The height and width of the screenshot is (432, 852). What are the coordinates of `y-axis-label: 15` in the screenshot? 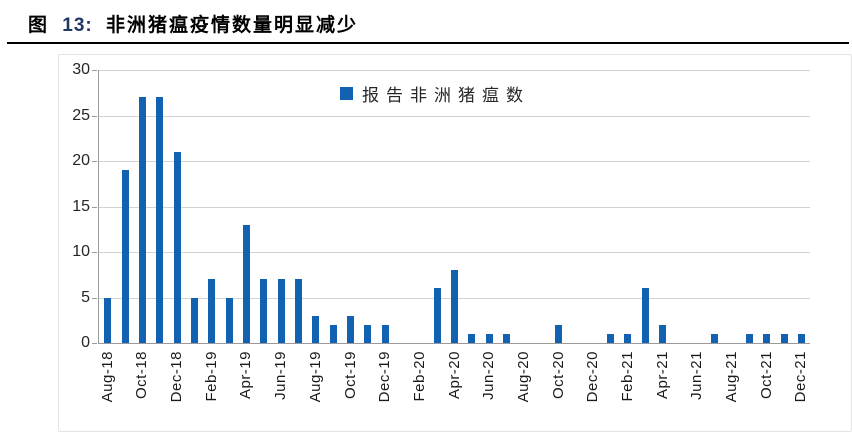 It's located at (81, 206).